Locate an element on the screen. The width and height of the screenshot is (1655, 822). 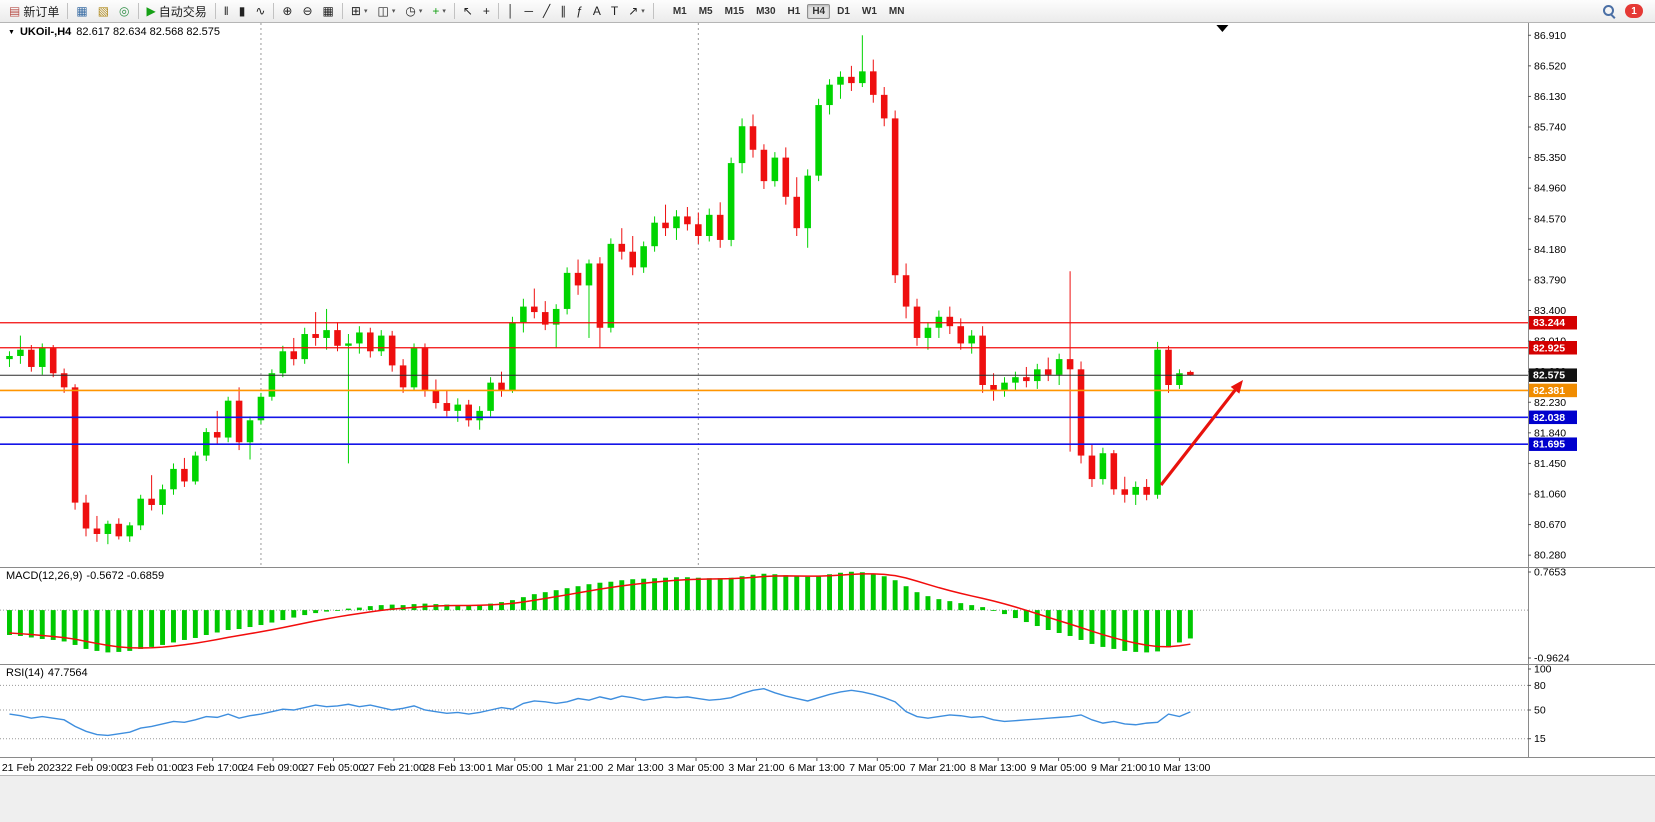
svg-text: 27 Feb 05:00 is located at coordinates (334, 768).